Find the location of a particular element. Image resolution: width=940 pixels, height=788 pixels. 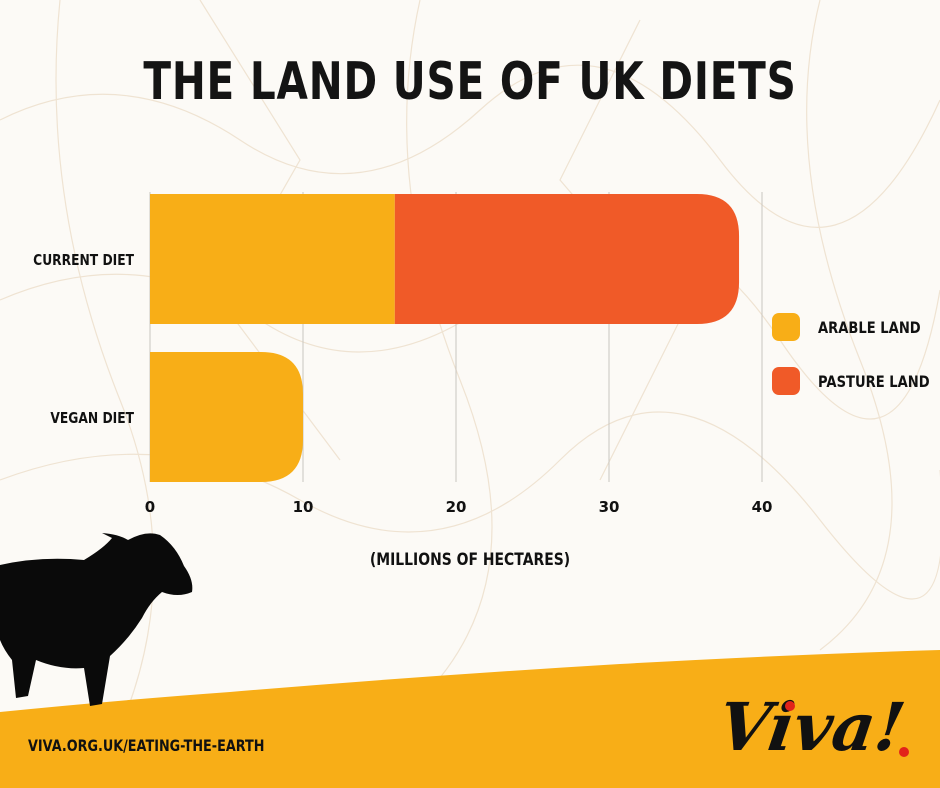

x-tick-label: 10 is located at coordinates (303, 507).